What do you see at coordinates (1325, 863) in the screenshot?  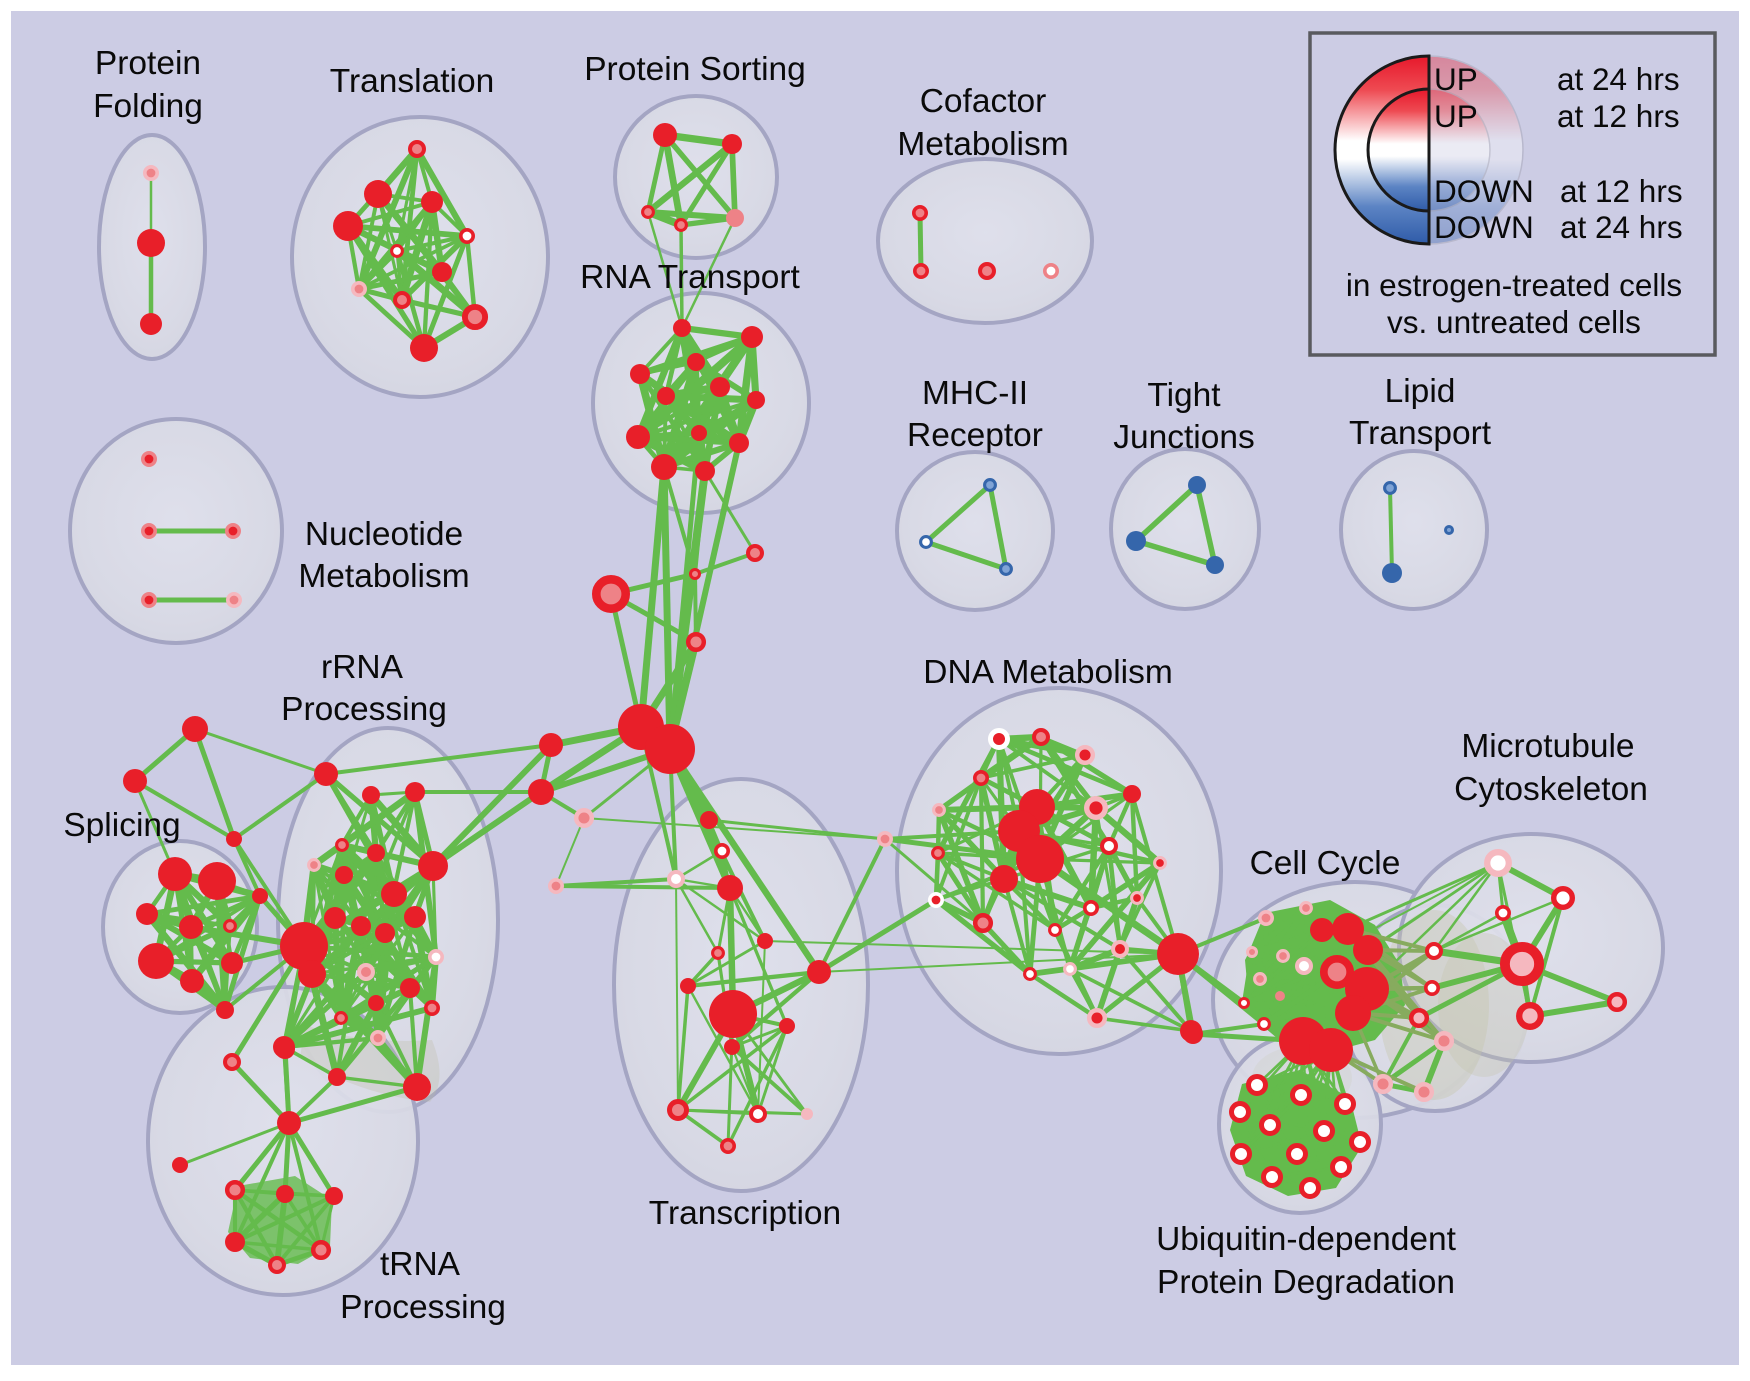 I see `svg-text: Cell Cycle` at bounding box center [1325, 863].